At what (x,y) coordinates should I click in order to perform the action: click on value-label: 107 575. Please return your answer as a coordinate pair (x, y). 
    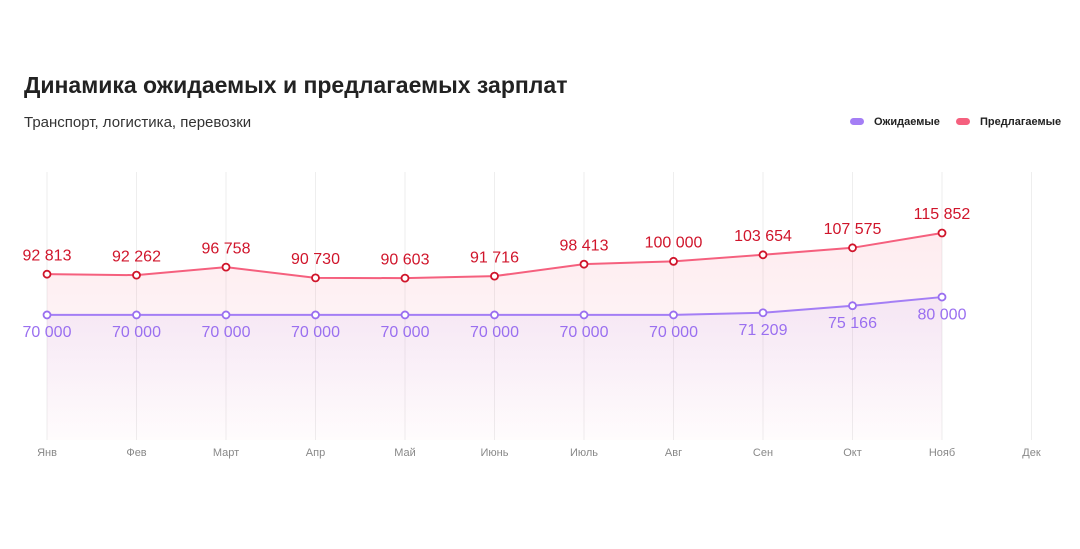
    Looking at the image, I should click on (853, 229).